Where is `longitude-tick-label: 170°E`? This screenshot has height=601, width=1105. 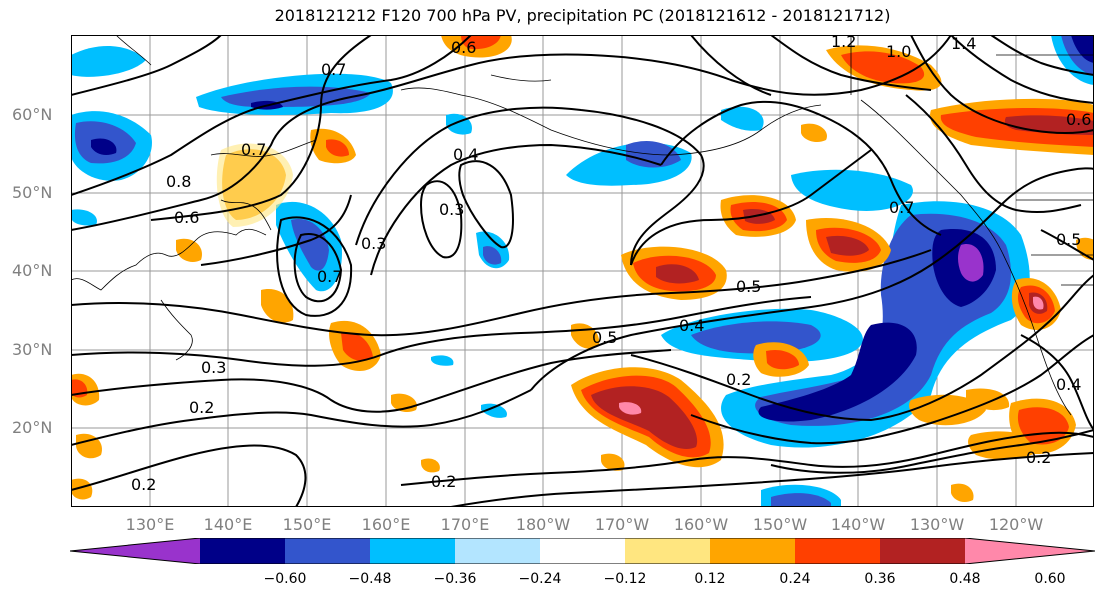 longitude-tick-label: 170°E is located at coordinates (465, 524).